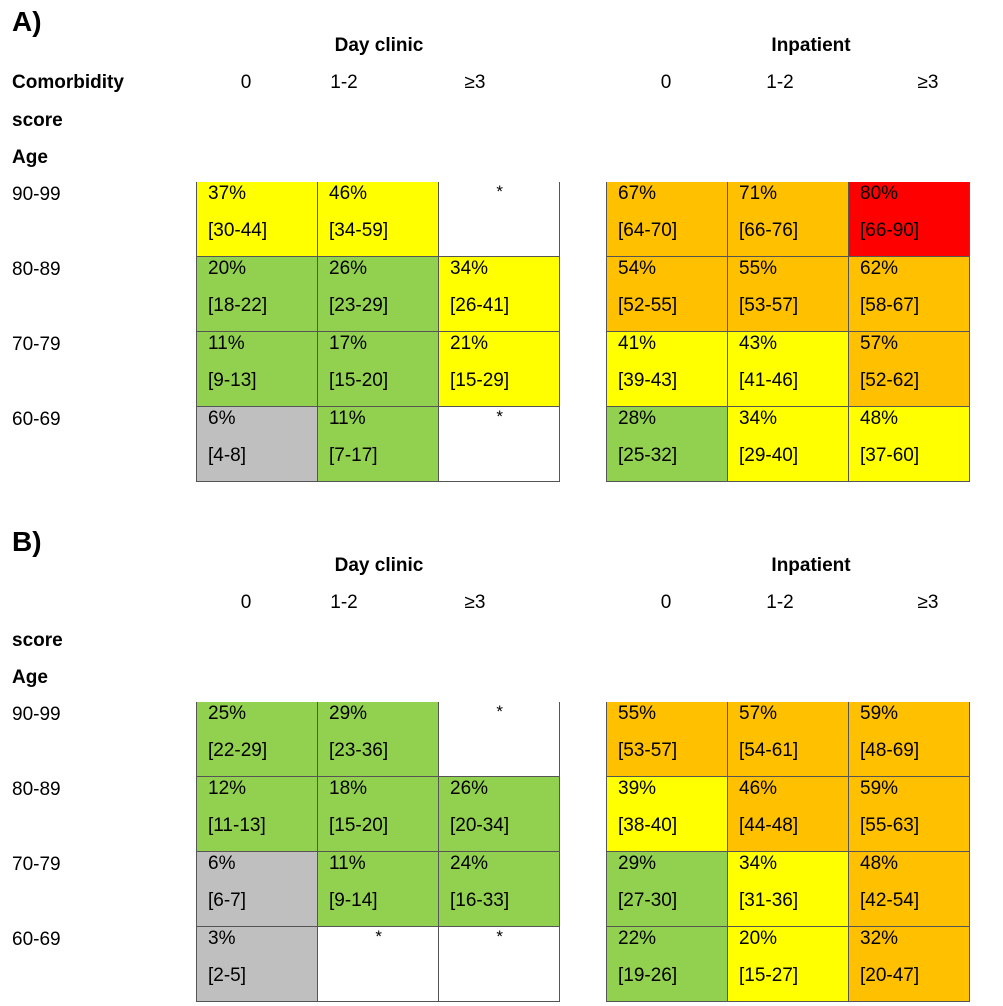 Image resolution: width=1003 pixels, height=1006 pixels. I want to click on cell-confidence-interval: [39-43], so click(648, 380).